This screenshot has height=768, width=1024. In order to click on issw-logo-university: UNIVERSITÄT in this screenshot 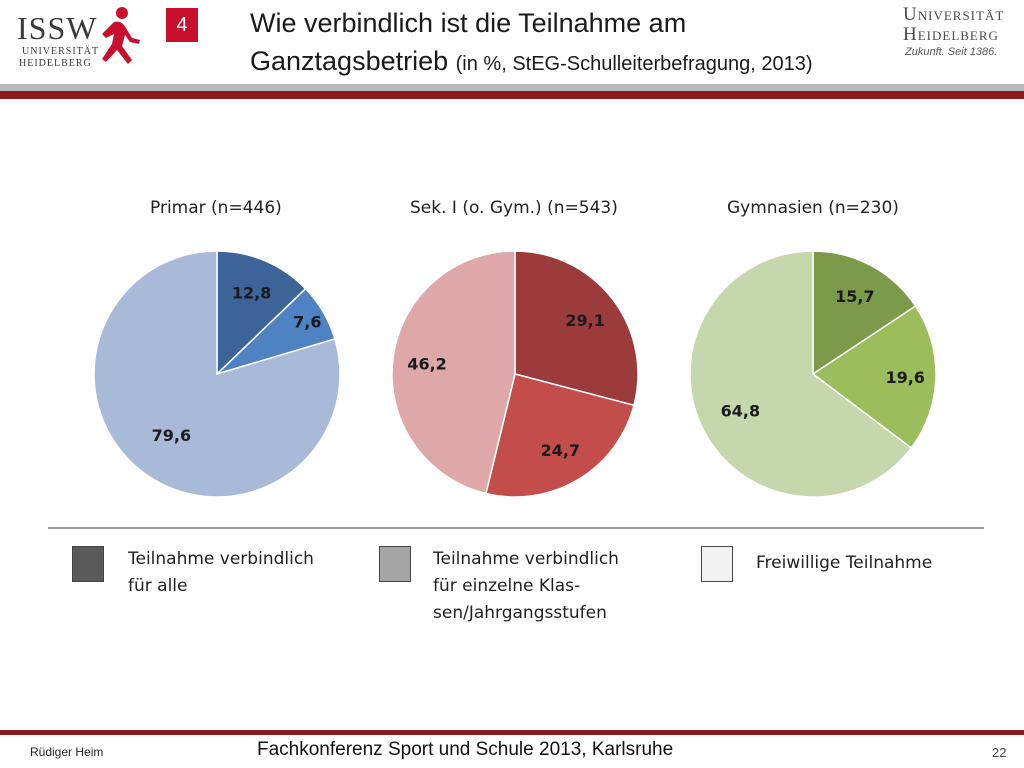, I will do `click(61, 51)`.